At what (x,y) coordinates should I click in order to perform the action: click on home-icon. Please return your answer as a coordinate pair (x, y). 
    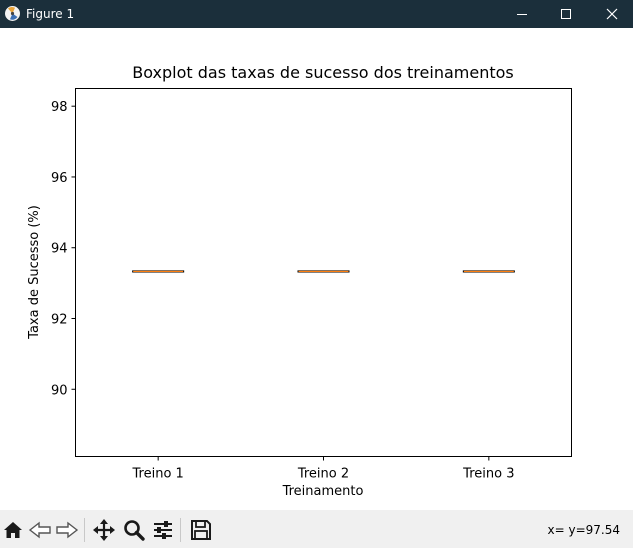
    Looking at the image, I should click on (13, 530).